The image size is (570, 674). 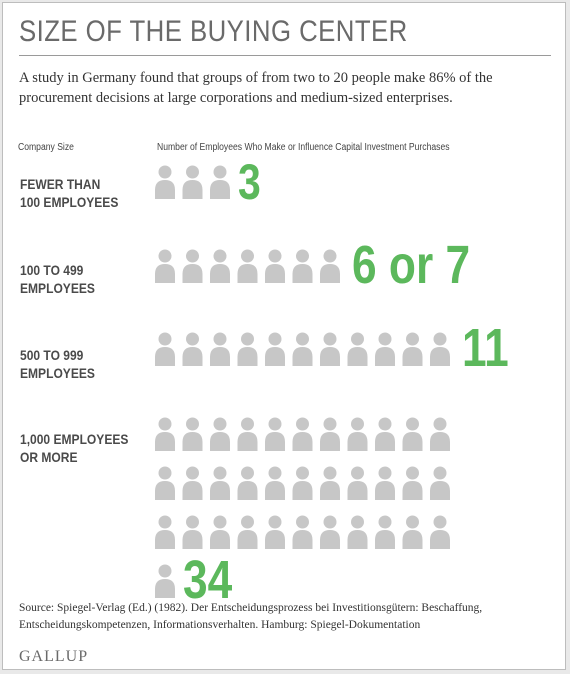 I want to click on gallup-logo: GALLUP, so click(x=54, y=656).